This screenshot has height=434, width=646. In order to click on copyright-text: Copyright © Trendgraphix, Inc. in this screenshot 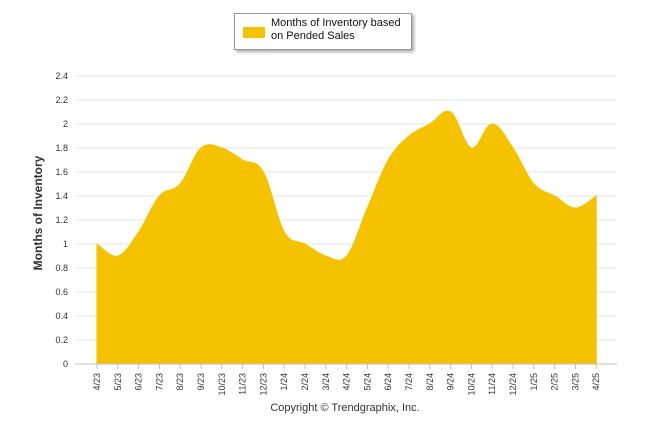, I will do `click(345, 408)`.